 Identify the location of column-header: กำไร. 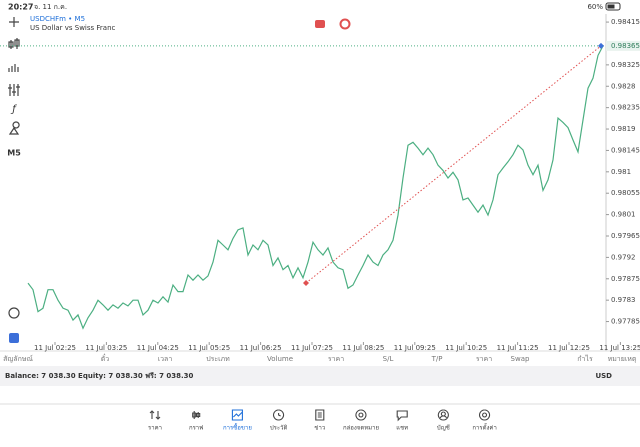
(585, 358).